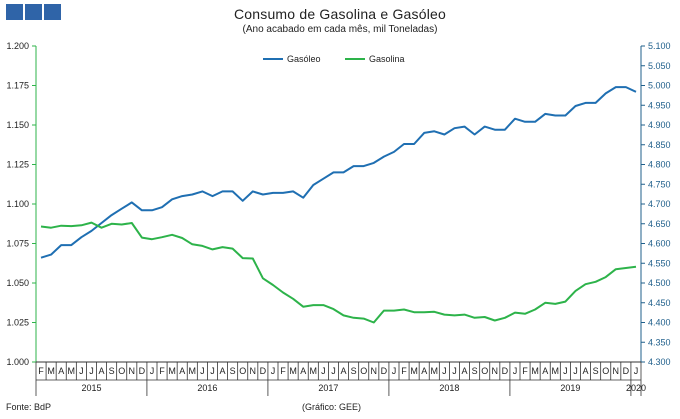 The width and height of the screenshot is (680, 419). I want to click on legend-label-gasolina: Gasolina, so click(387, 59).